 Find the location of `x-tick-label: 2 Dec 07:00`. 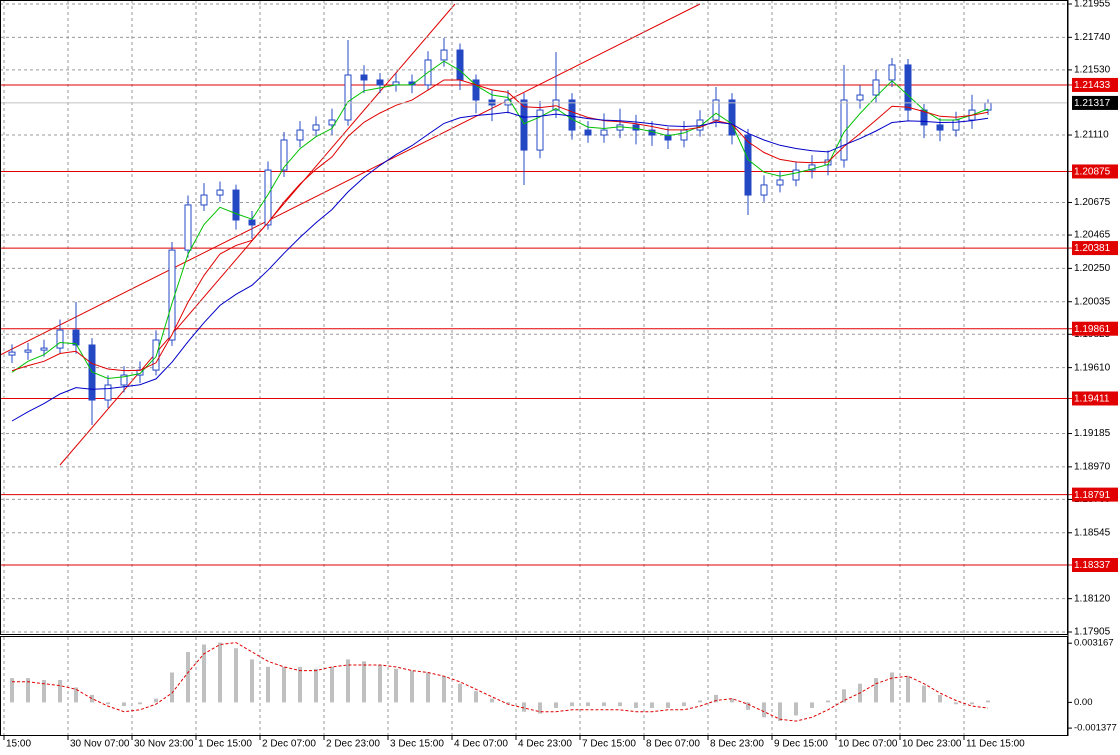

x-tick-label: 2 Dec 07:00 is located at coordinates (289, 744).